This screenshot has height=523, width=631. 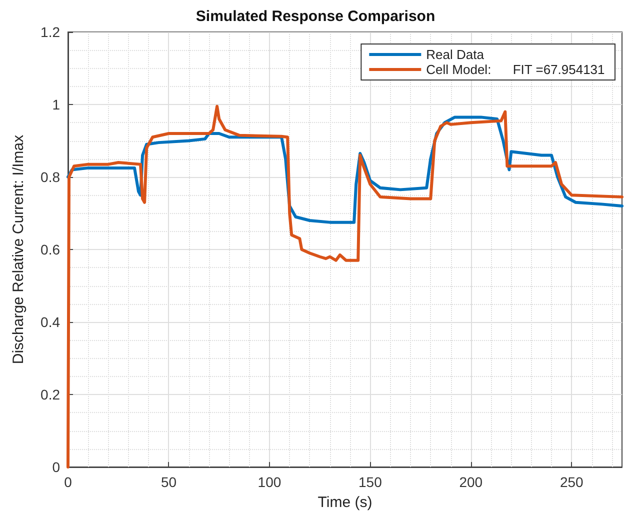 I want to click on y-tick-label: 0.2, so click(x=50, y=394).